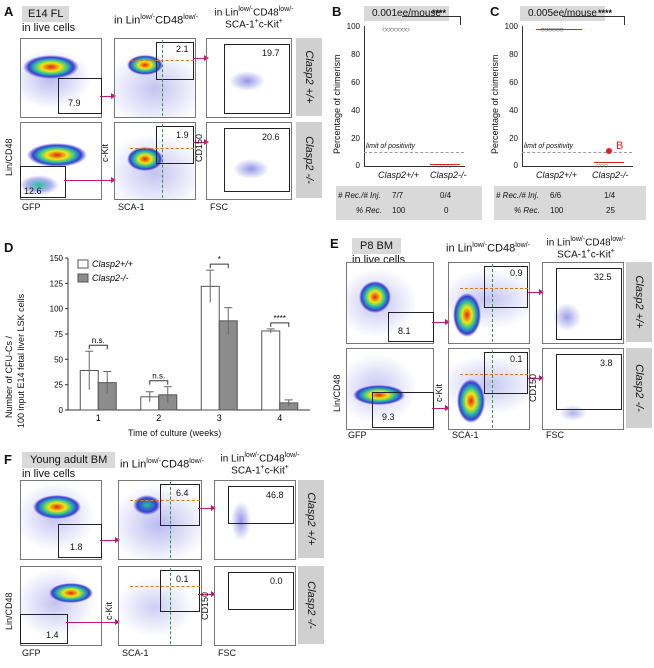  I want to click on panel-c-ko-mean, so click(609, 162).